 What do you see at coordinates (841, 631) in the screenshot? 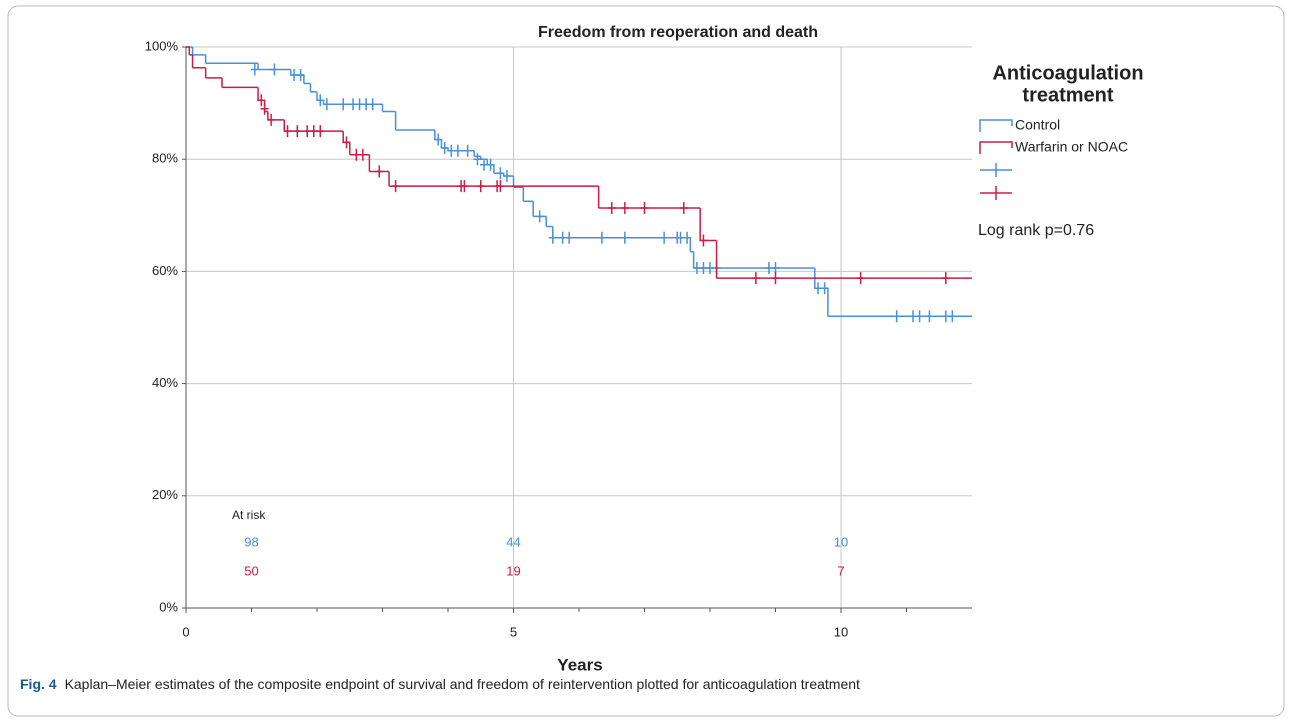
I see `x-tick-label: 10` at bounding box center [841, 631].